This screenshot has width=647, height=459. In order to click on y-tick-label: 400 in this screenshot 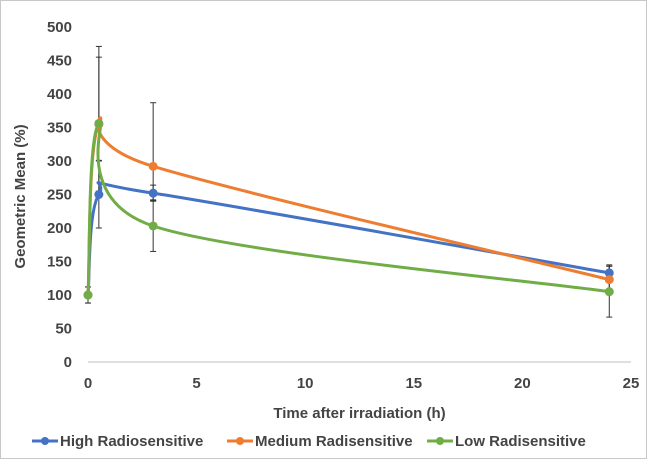, I will do `click(59, 94)`.